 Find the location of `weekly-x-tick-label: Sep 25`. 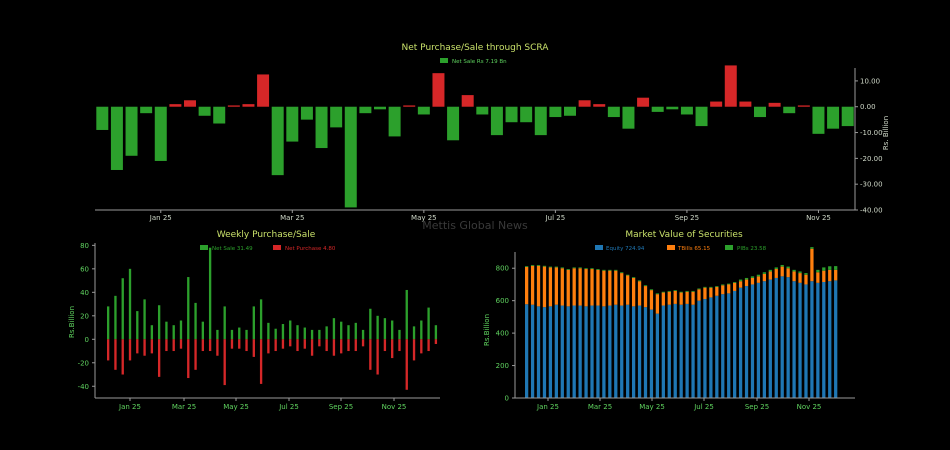

weekly-x-tick-label: Sep 25 is located at coordinates (341, 407).